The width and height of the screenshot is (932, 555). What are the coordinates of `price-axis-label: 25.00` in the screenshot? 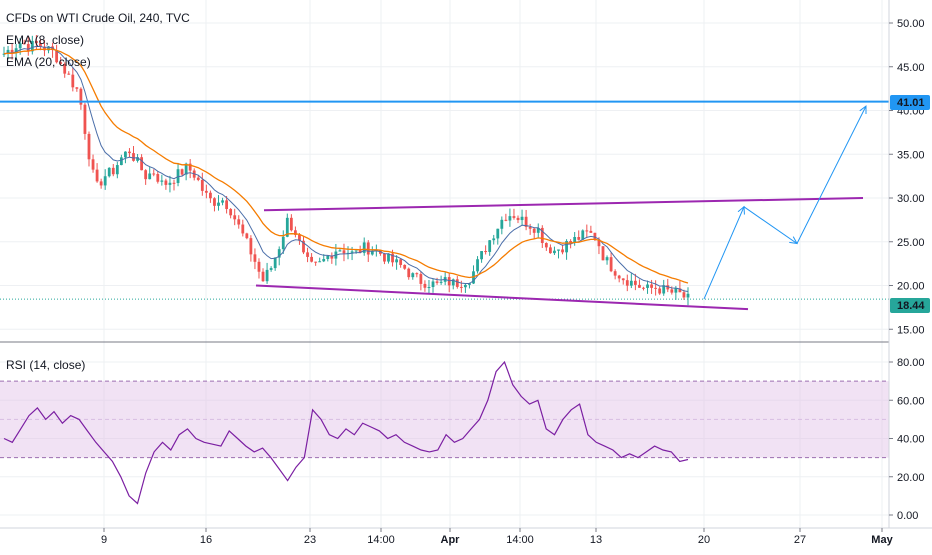 It's located at (911, 243).